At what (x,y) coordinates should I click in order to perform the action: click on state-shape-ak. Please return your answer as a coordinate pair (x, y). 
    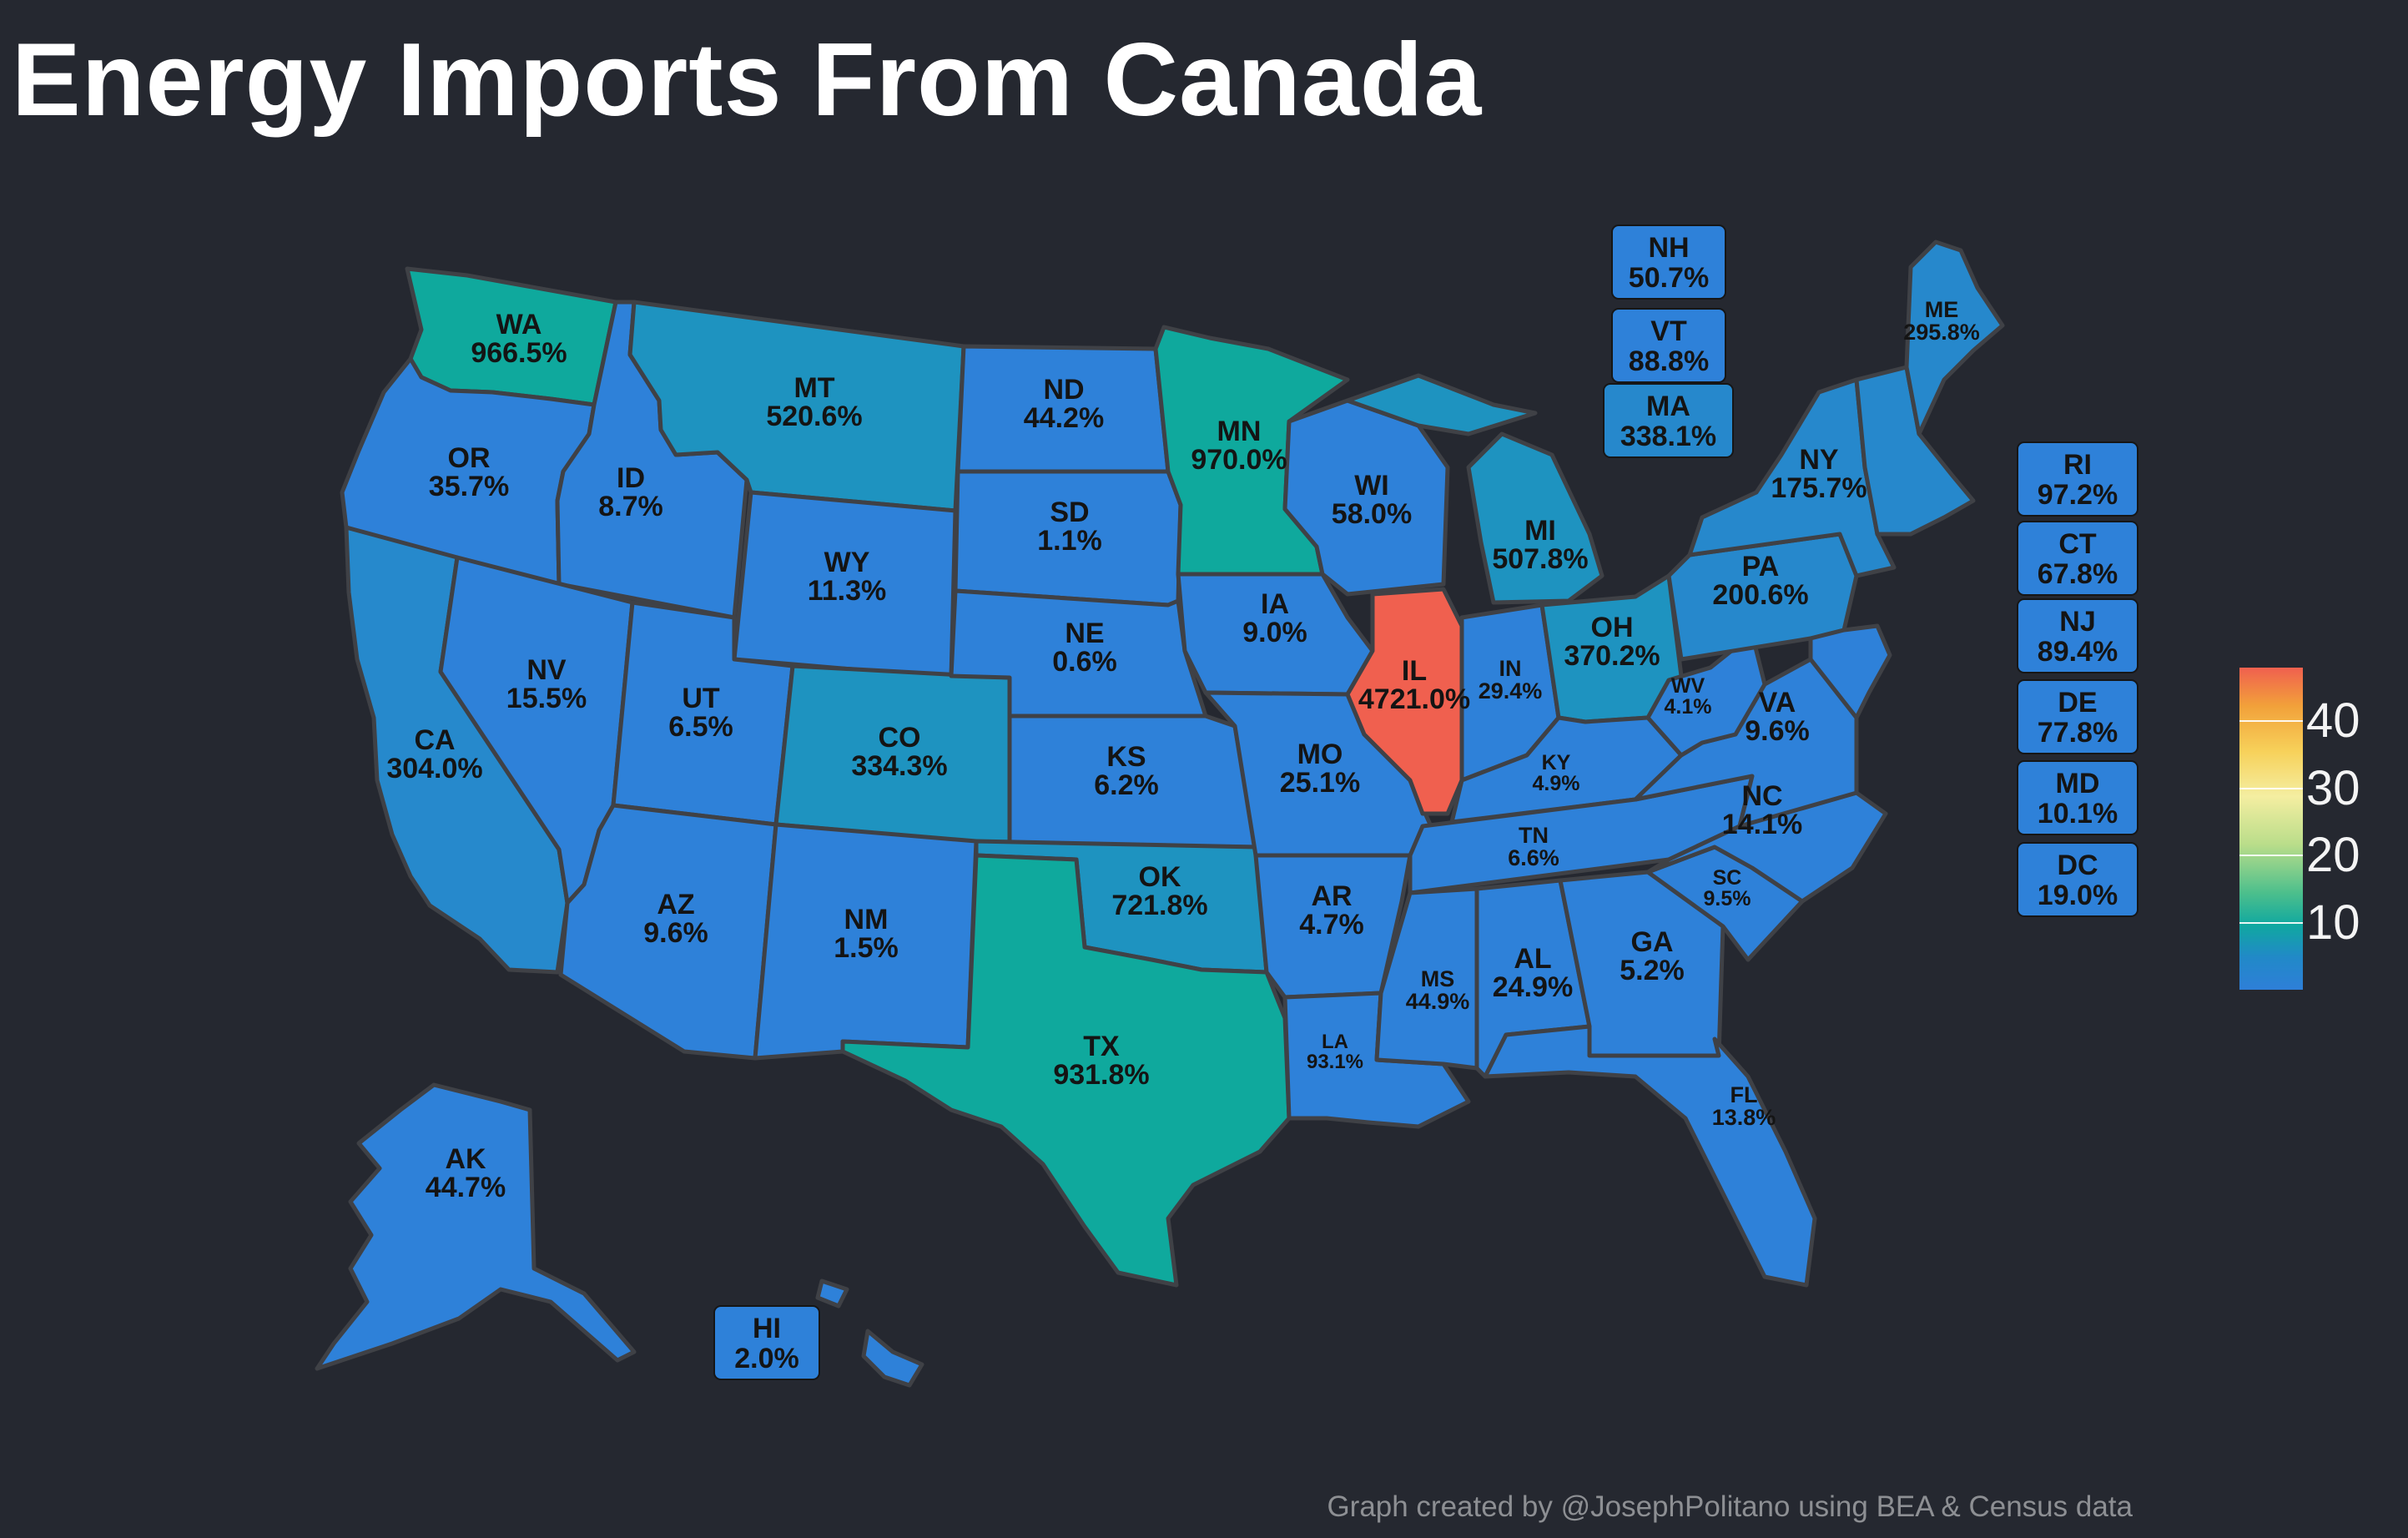
    Looking at the image, I should click on (476, 1226).